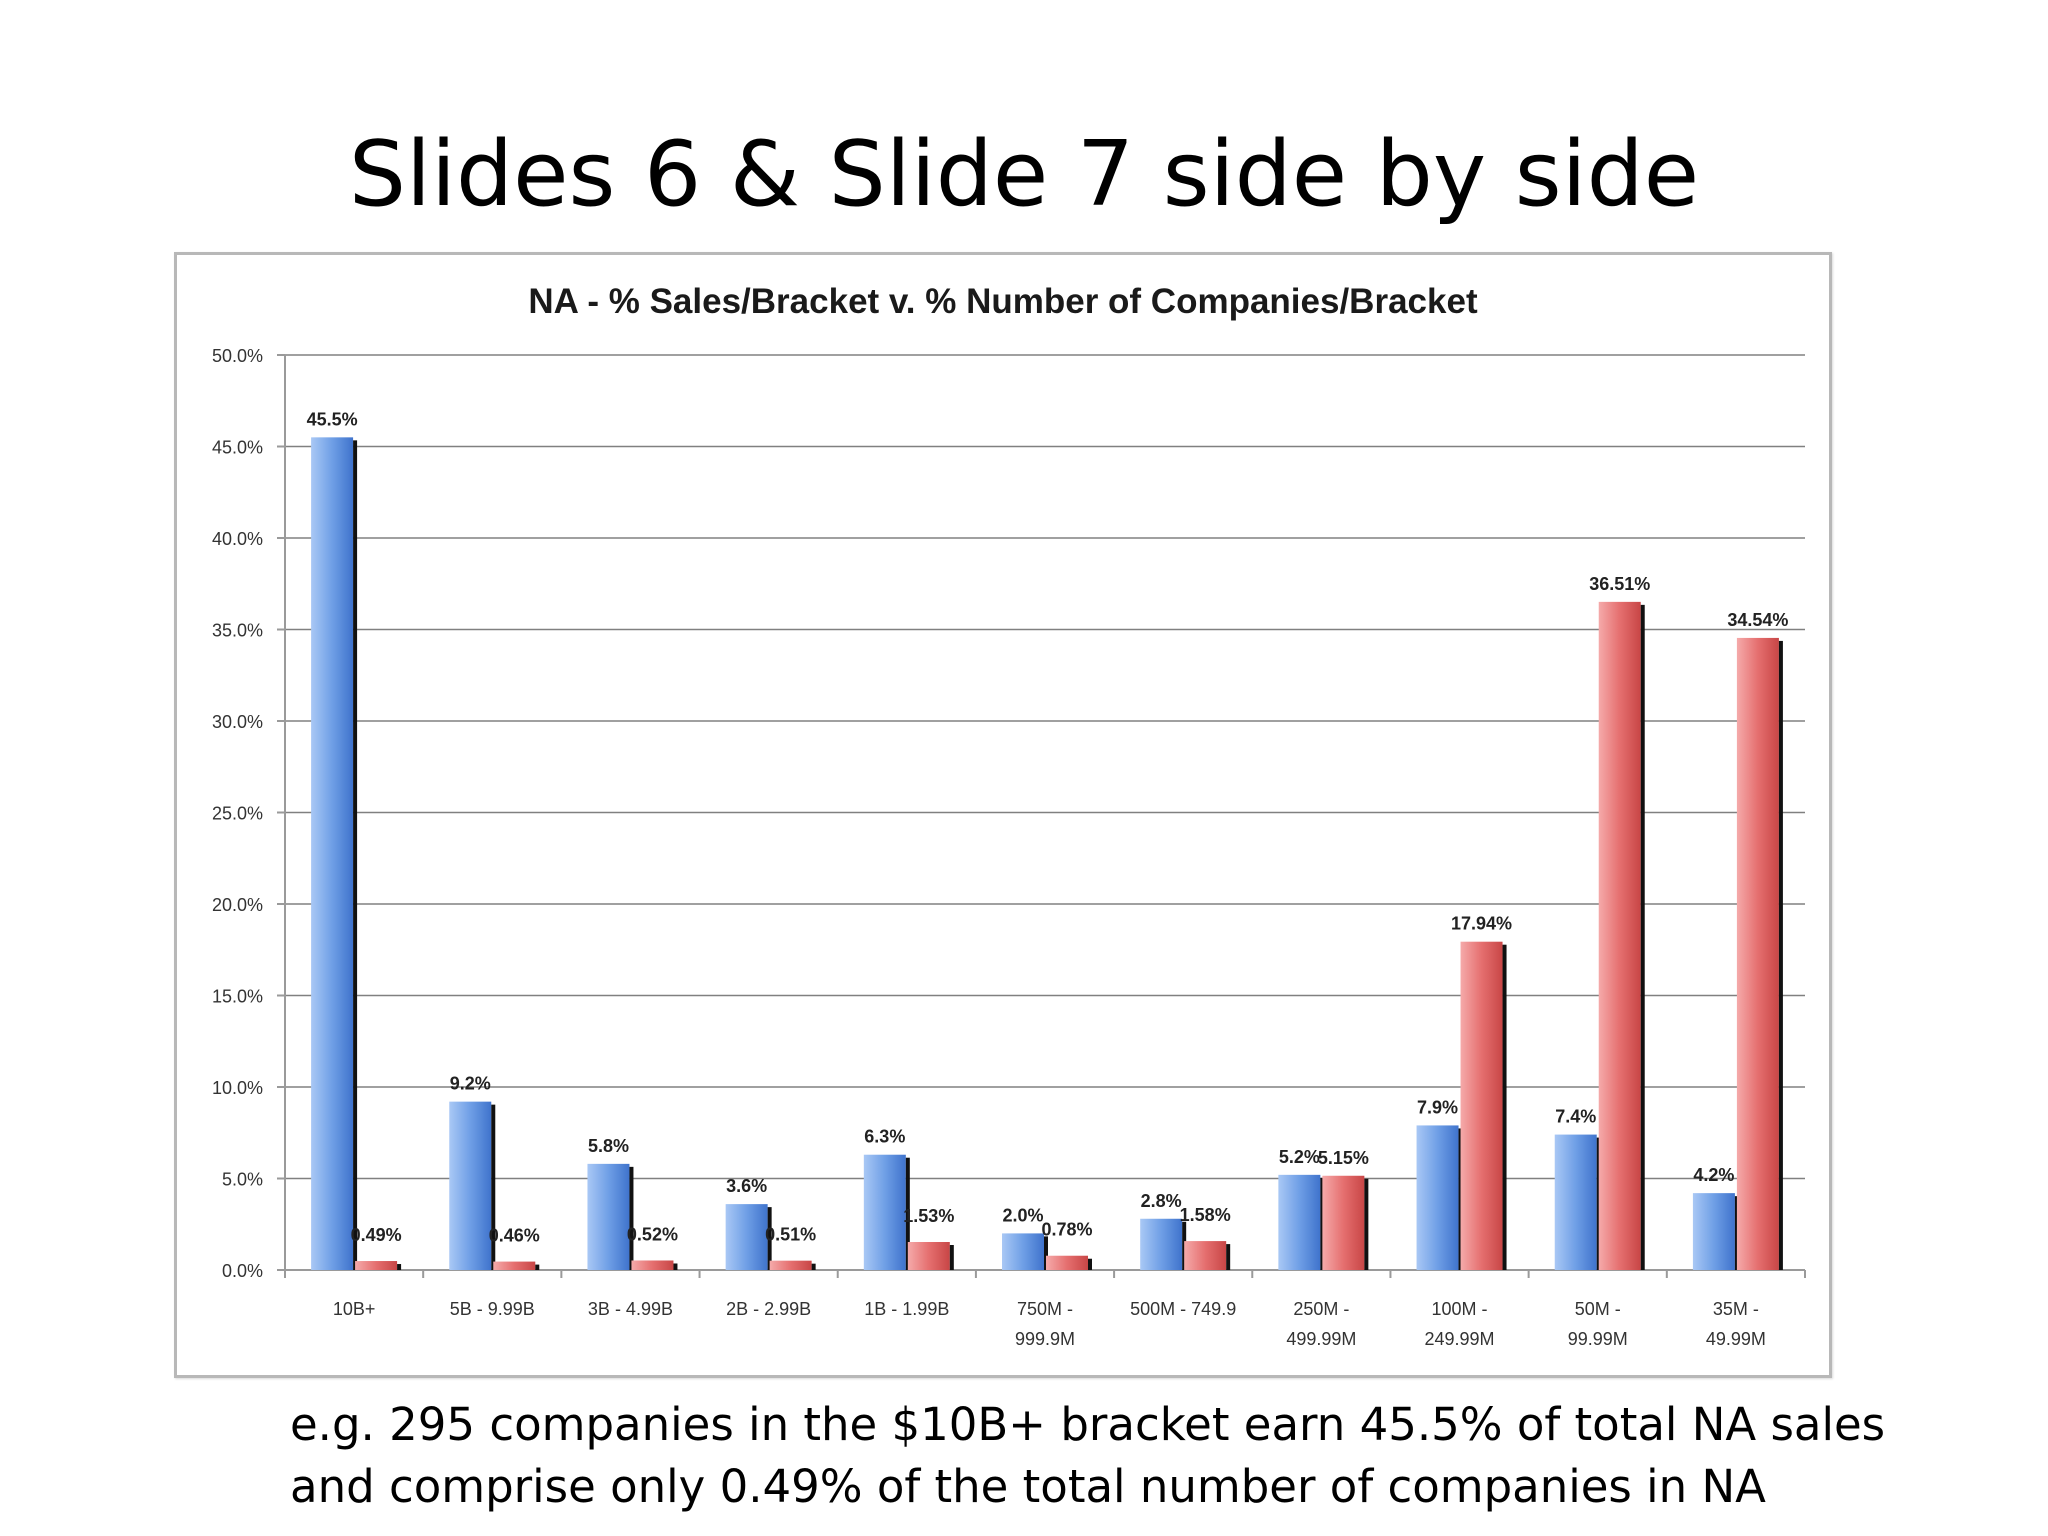 This screenshot has width=2048, height=1536. I want to click on y-tick-label: 0.0%, so click(242, 1271).